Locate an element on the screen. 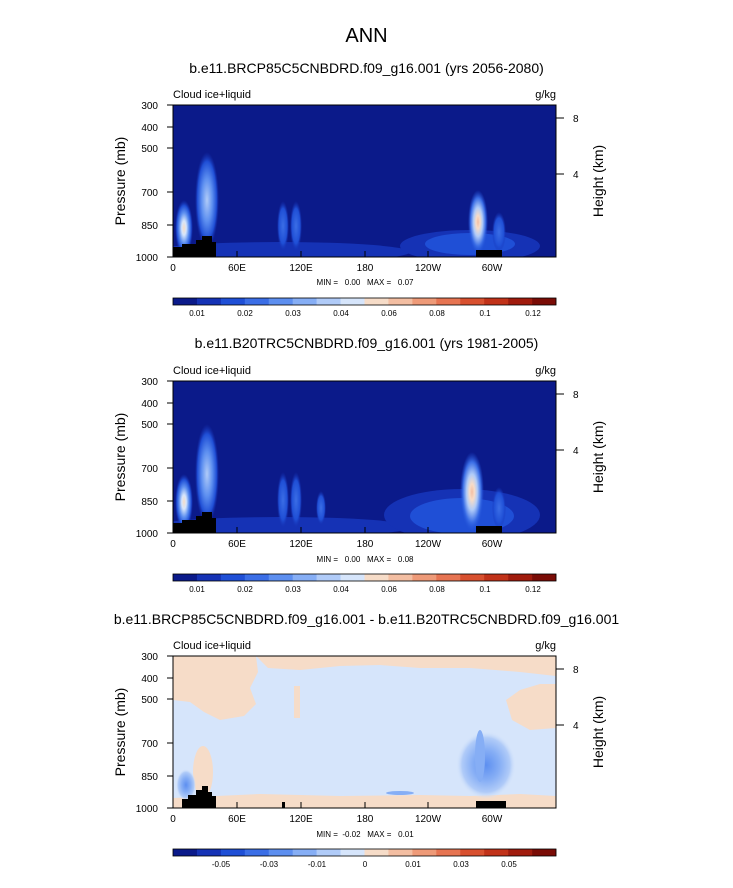 This screenshot has width=733, height=888. colorbar-label: 0.08 is located at coordinates (437, 313).